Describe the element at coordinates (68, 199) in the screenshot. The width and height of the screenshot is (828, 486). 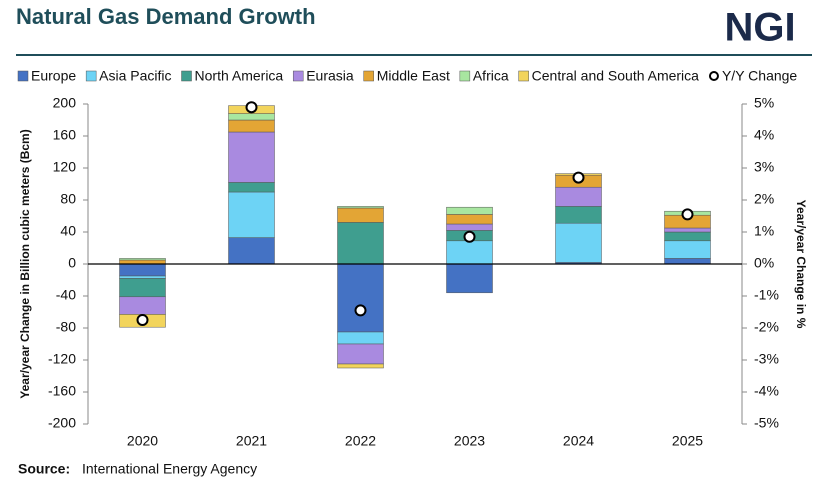
I see `y-tick-label: 80` at that location.